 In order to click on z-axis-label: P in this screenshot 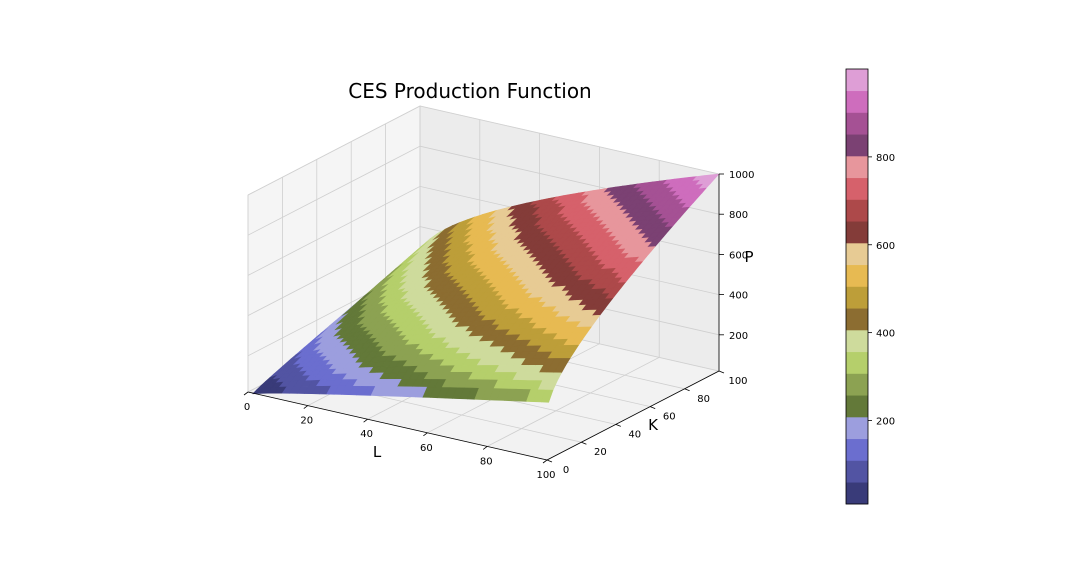, I will do `click(748, 257)`.